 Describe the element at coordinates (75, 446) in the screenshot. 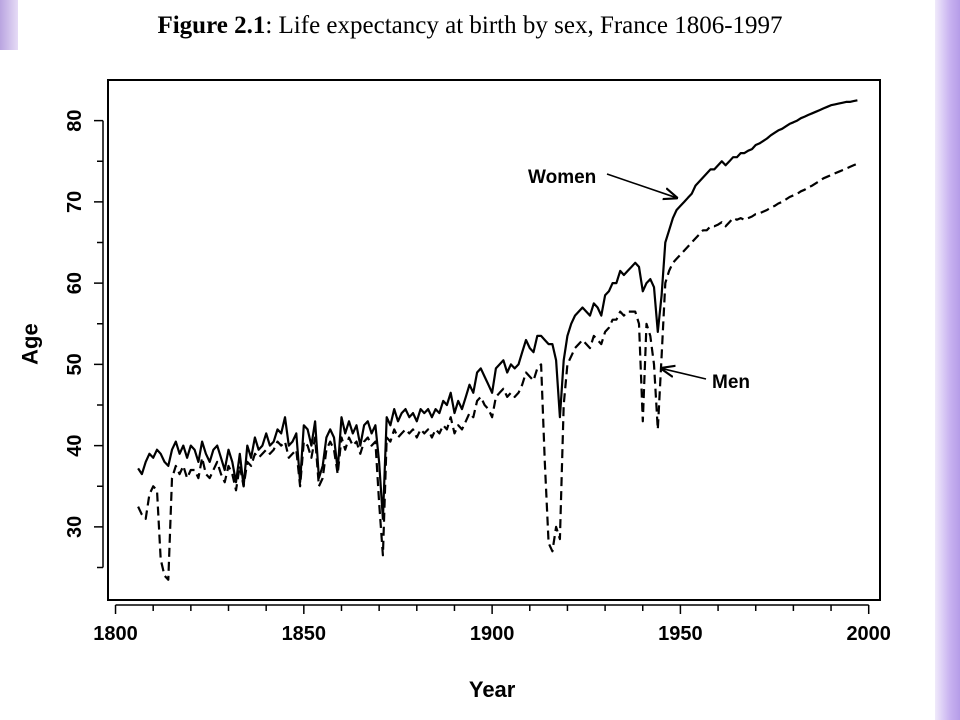

I see `y-tick-label: 40` at that location.